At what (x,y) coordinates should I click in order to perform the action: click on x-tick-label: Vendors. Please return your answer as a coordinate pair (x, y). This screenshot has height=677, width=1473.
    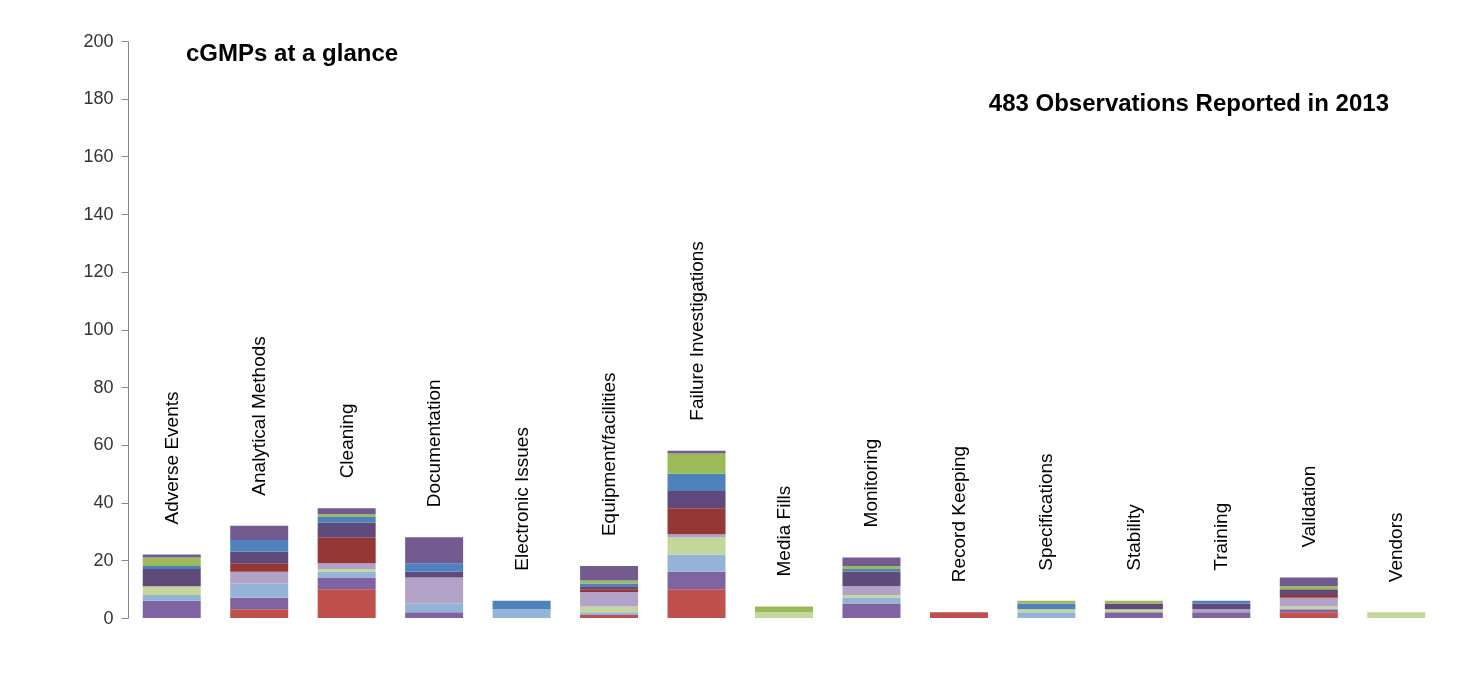
    Looking at the image, I should click on (1396, 547).